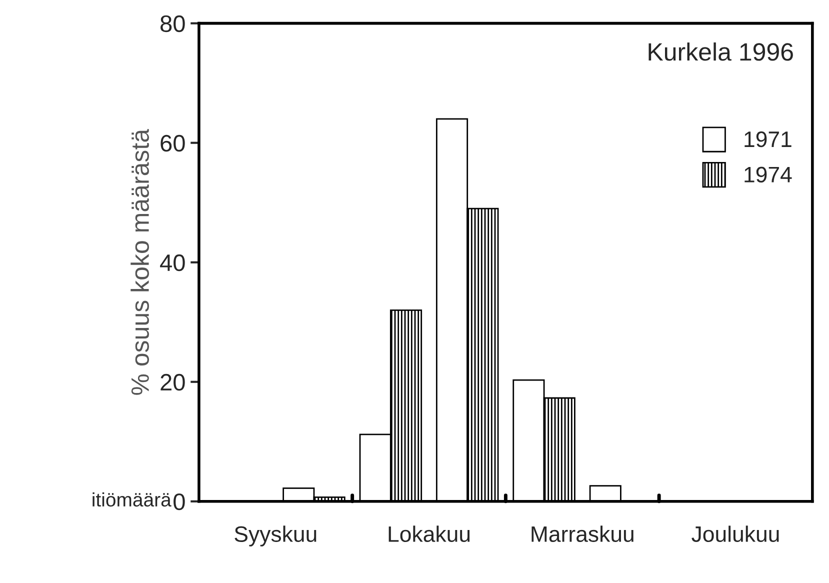 This screenshot has width=829, height=583. I want to click on legend-label: 1974, so click(768, 174).